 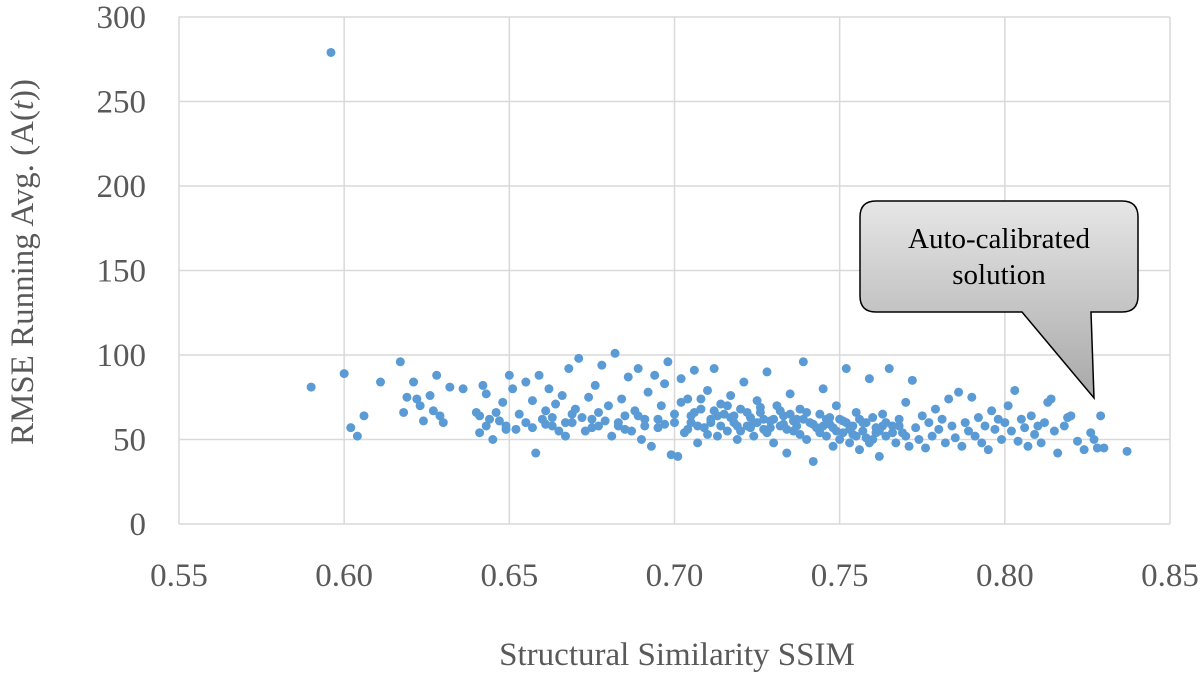 What do you see at coordinates (1170, 576) in the screenshot?
I see `x-tick-label: 0.85` at bounding box center [1170, 576].